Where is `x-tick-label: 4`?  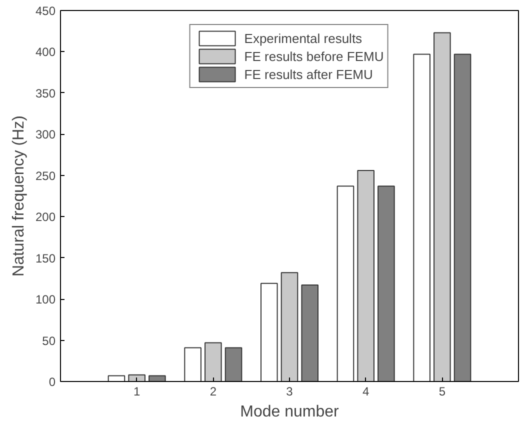
x-tick-label: 4 is located at coordinates (366, 391).